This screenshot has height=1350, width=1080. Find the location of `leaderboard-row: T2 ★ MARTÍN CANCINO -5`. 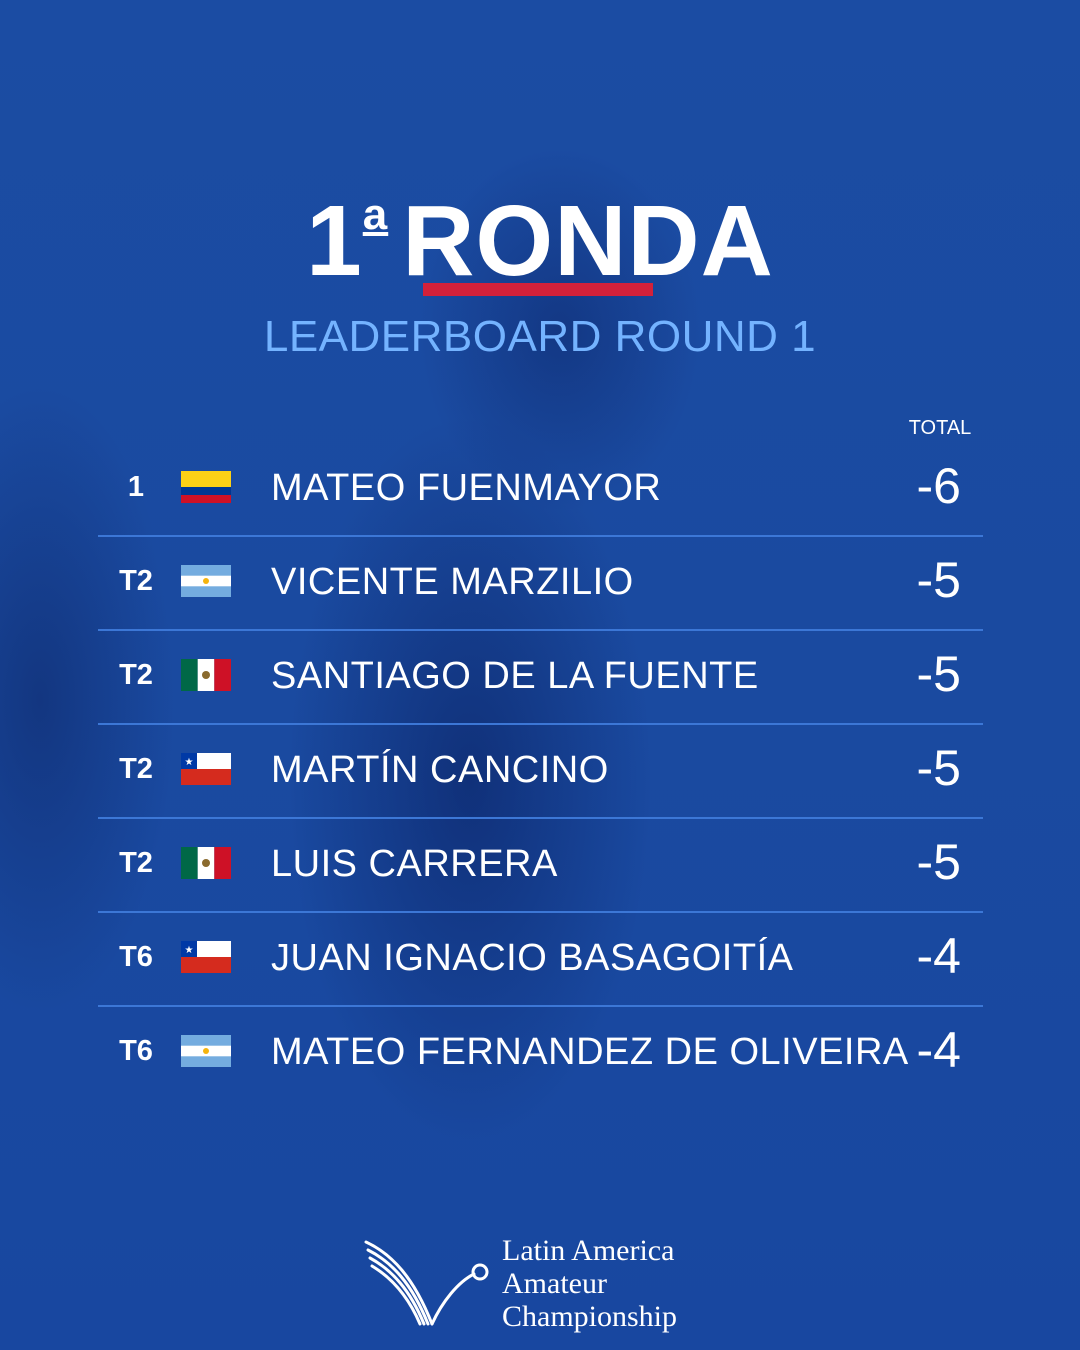

leaderboard-row: T2 ★ MARTÍN CANCINO -5 is located at coordinates (540, 772).